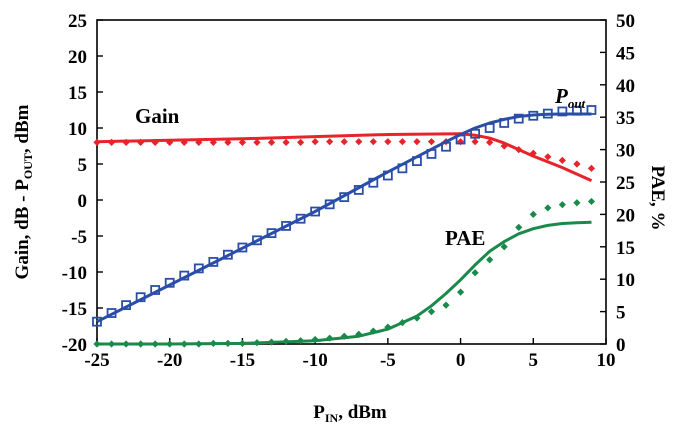 The height and width of the screenshot is (433, 684). Describe the element at coordinates (169, 360) in the screenshot. I see `x-tick-label: -20` at that location.